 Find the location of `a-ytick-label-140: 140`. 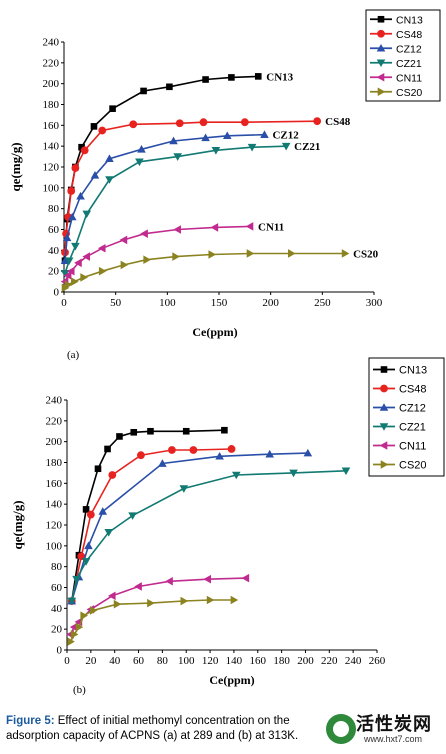

a-ytick-label-140: 140 is located at coordinates (51, 147).